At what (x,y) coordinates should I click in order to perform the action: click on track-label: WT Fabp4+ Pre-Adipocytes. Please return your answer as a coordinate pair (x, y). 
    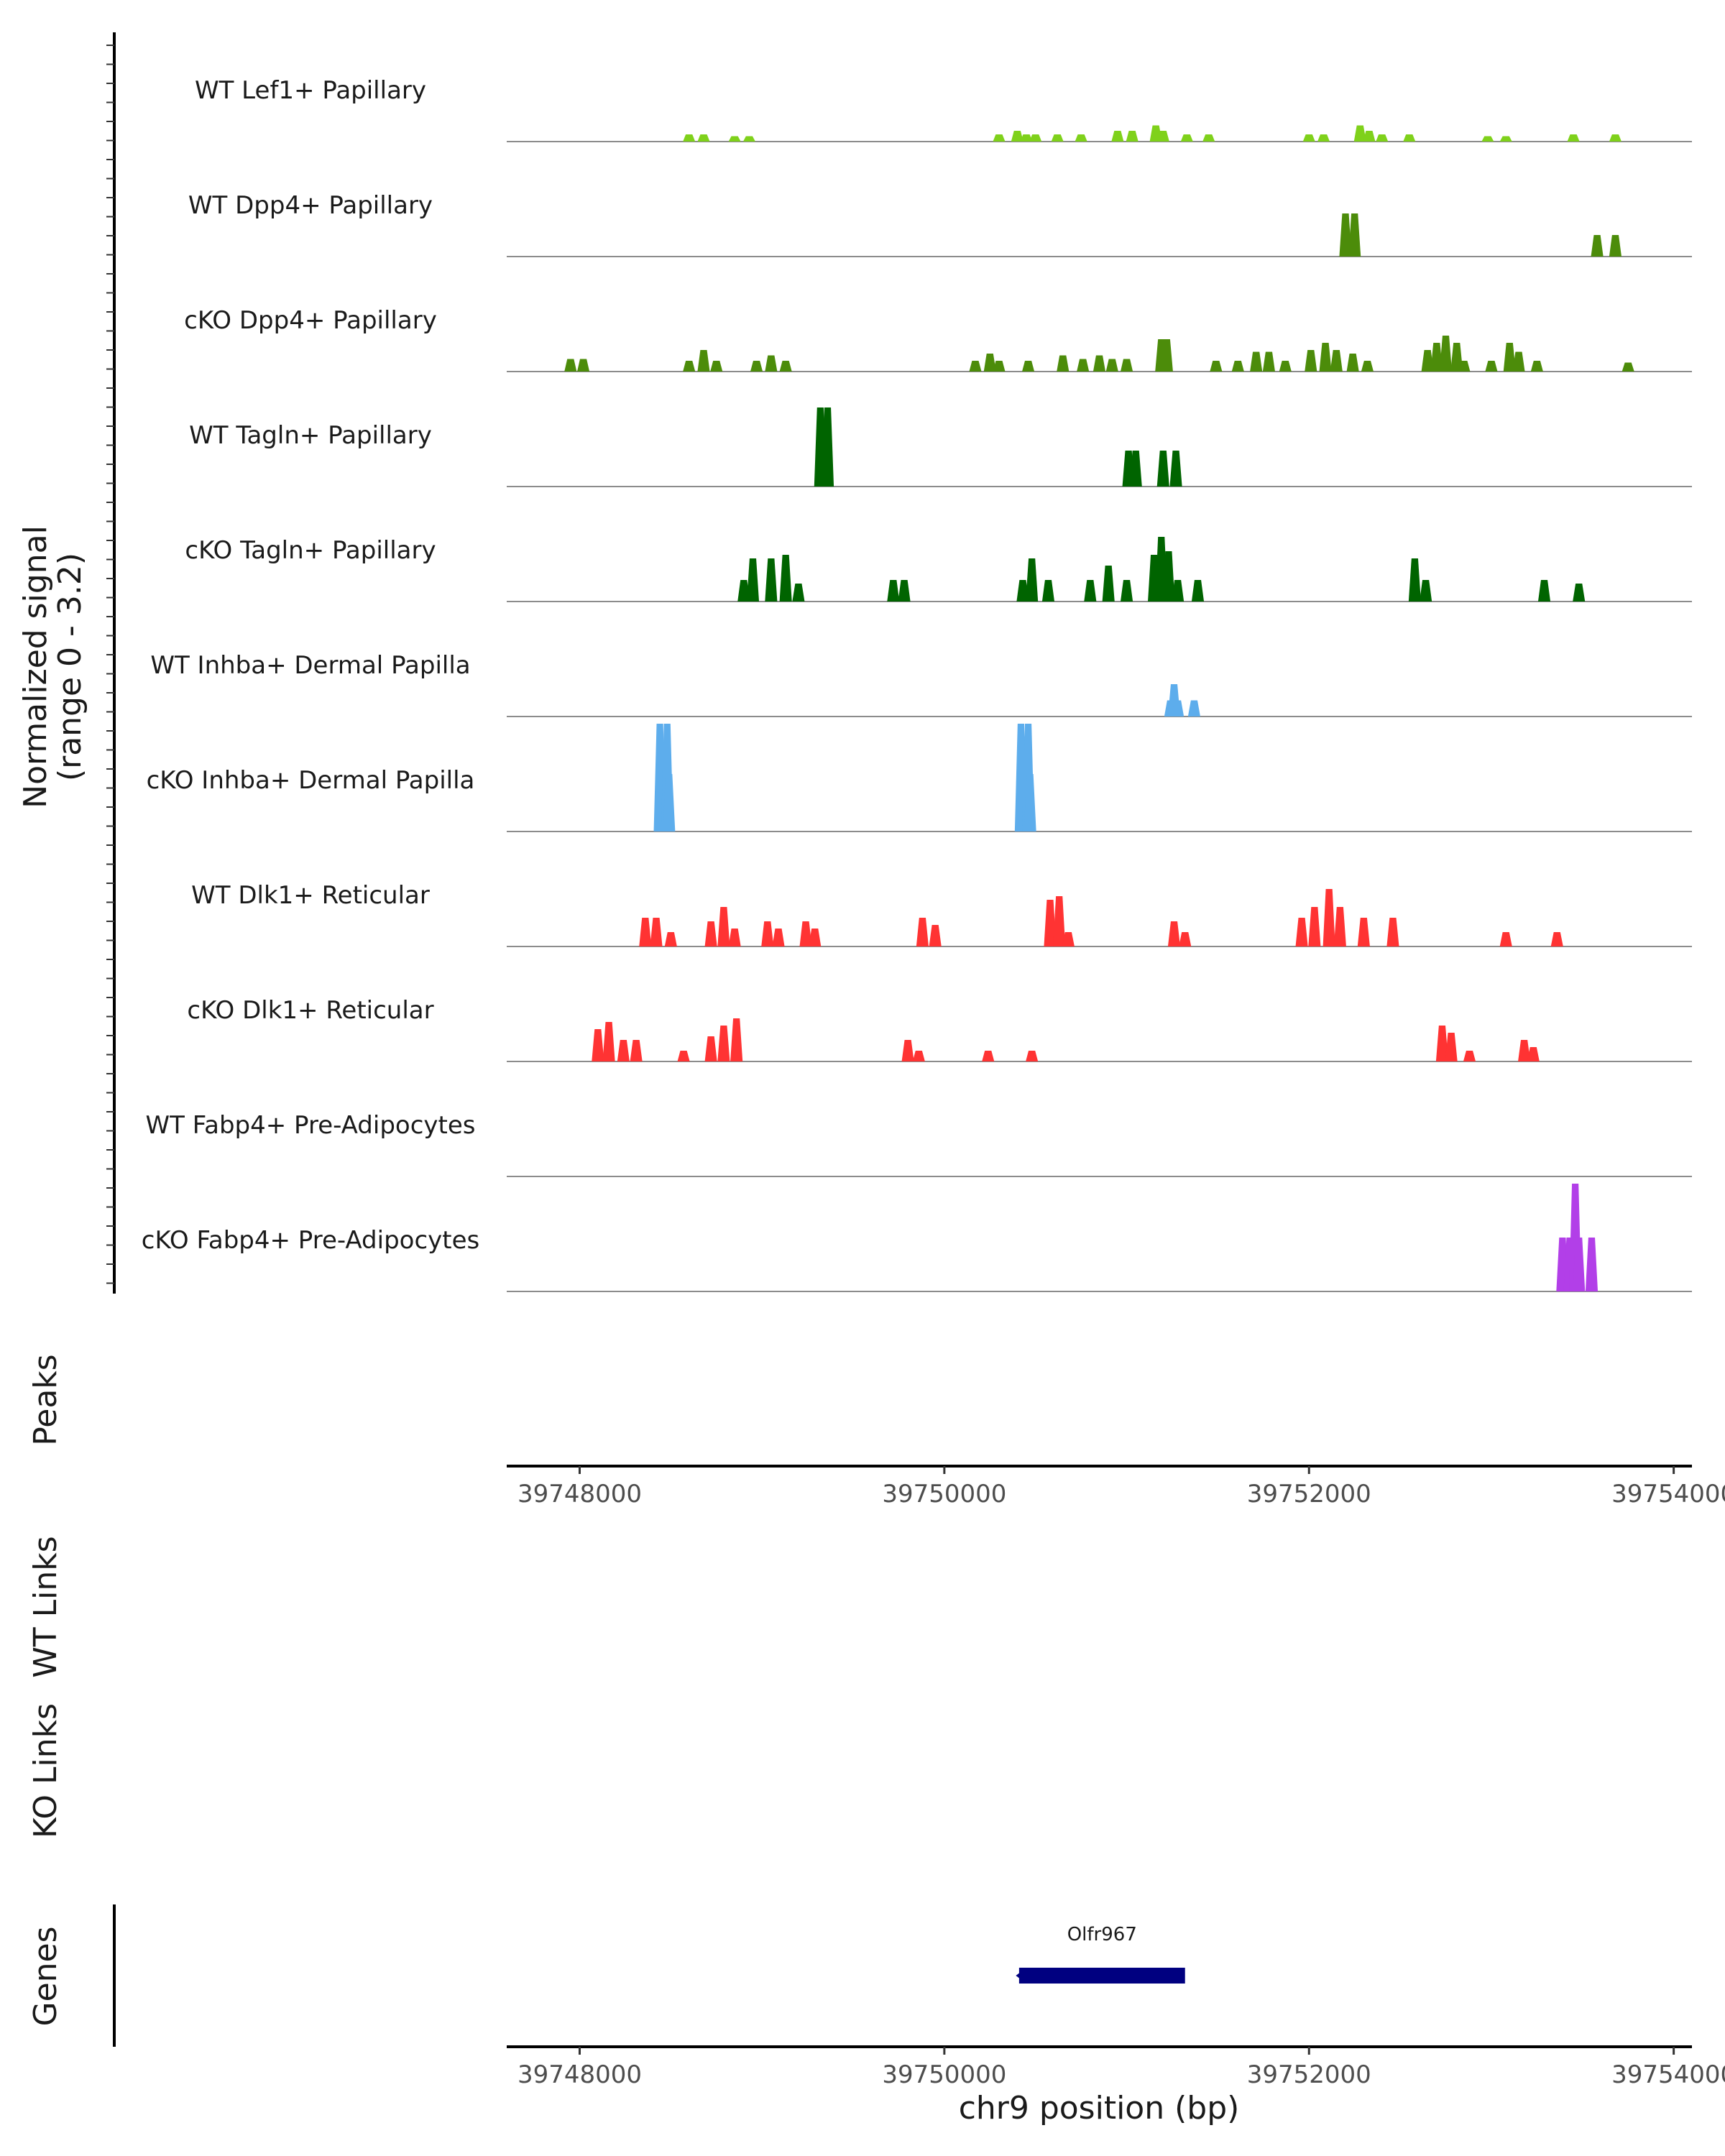
    Looking at the image, I should click on (311, 1126).